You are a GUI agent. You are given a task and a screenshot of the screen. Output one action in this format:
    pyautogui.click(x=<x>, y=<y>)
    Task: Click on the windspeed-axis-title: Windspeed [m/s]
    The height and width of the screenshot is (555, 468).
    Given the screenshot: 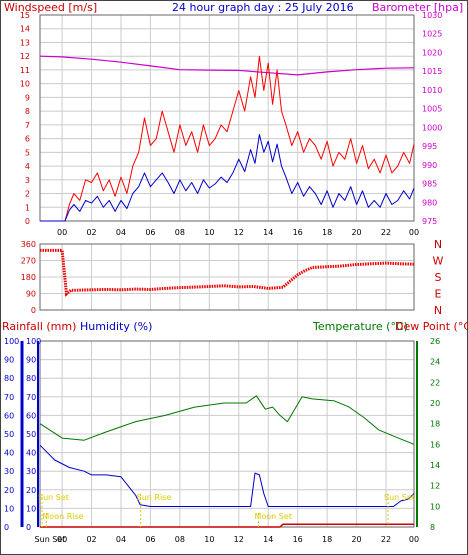 What is the action you would take?
    pyautogui.click(x=50, y=7)
    